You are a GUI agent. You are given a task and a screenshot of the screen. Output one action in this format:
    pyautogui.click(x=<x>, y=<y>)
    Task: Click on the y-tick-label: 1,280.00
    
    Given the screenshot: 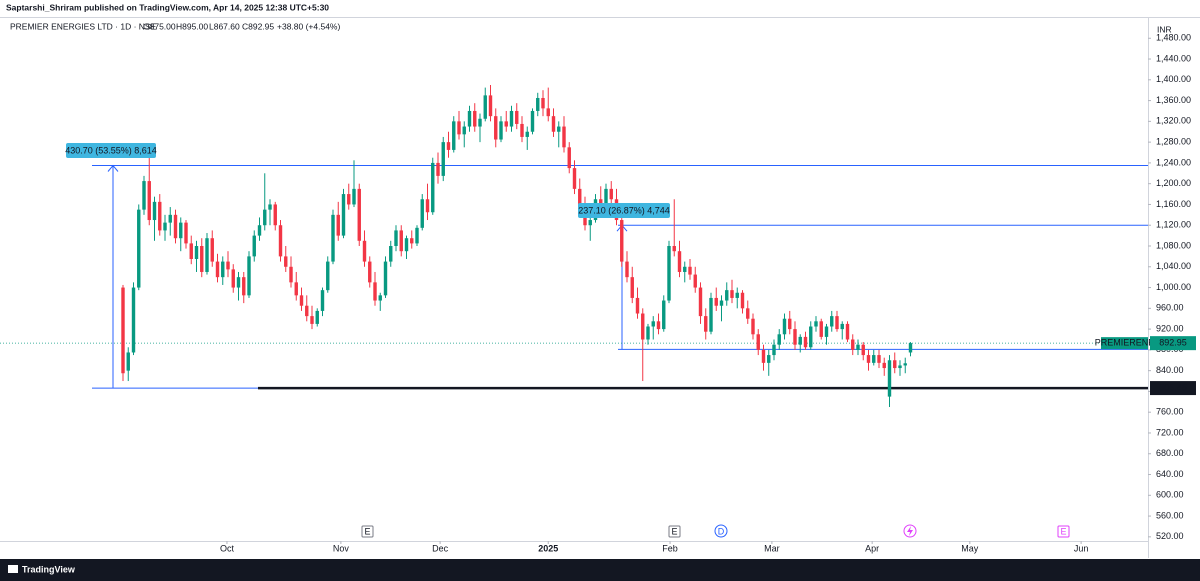 What is the action you would take?
    pyautogui.click(x=1173, y=142)
    